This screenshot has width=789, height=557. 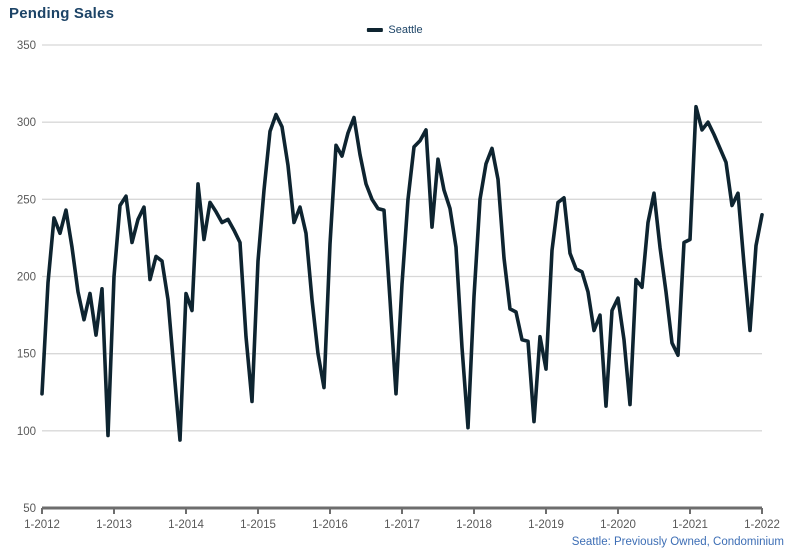 What do you see at coordinates (29, 509) in the screenshot?
I see `y-axis-label-50: 50` at bounding box center [29, 509].